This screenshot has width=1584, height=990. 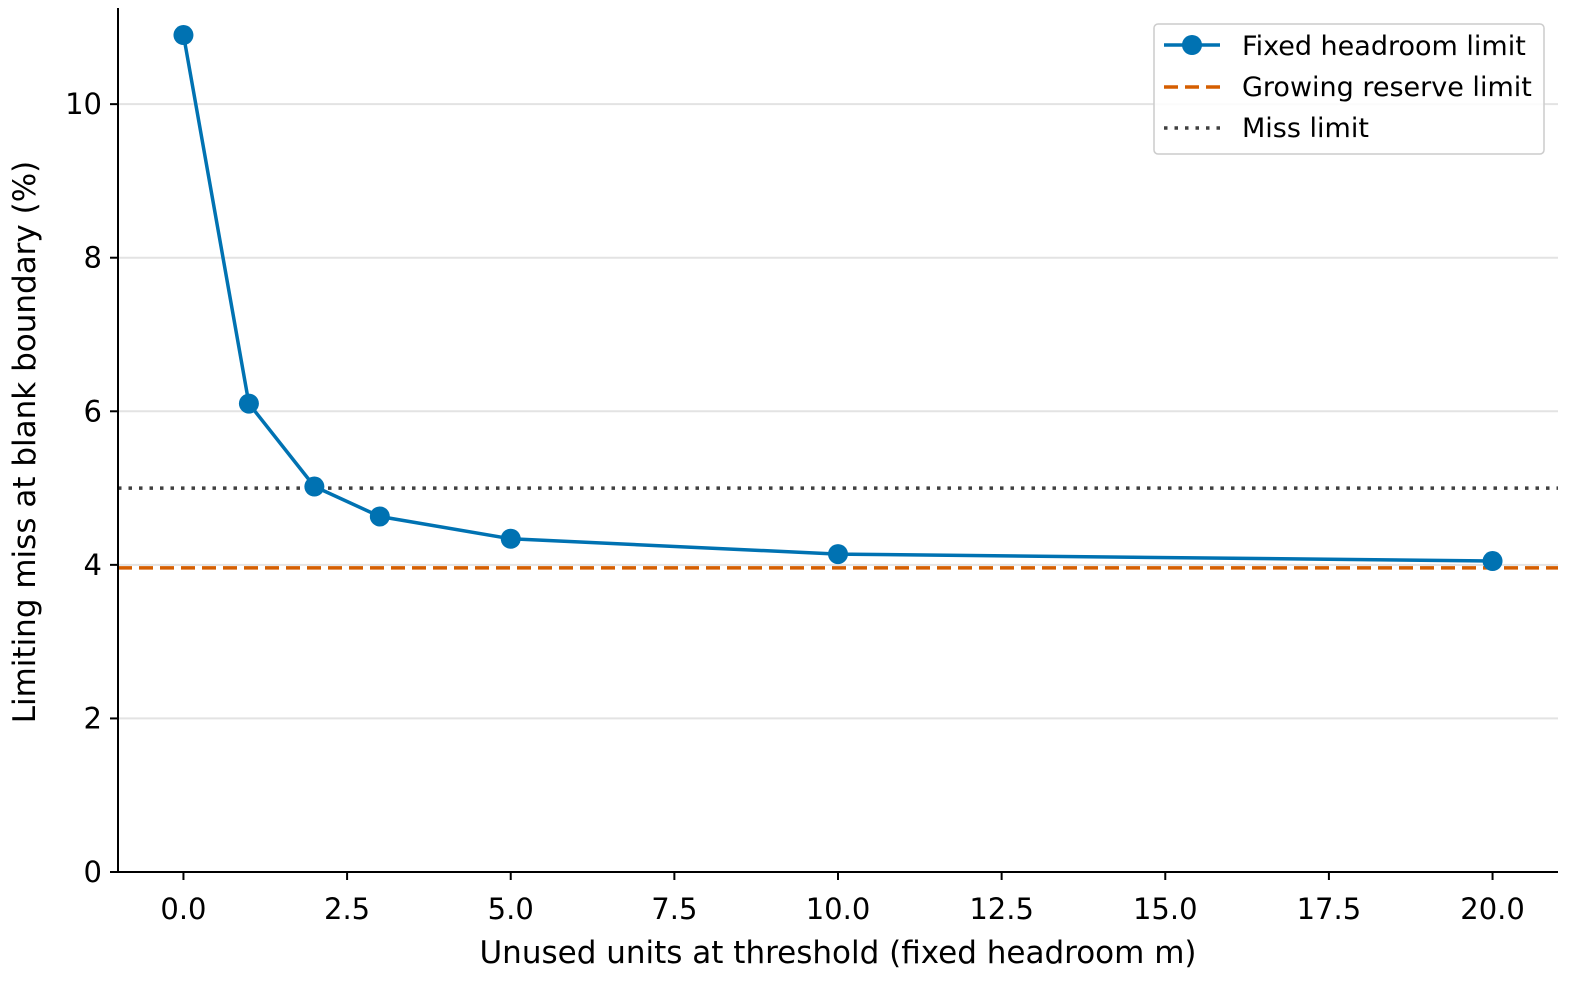 I want to click on x-tick-label: 0.0, so click(x=183, y=909).